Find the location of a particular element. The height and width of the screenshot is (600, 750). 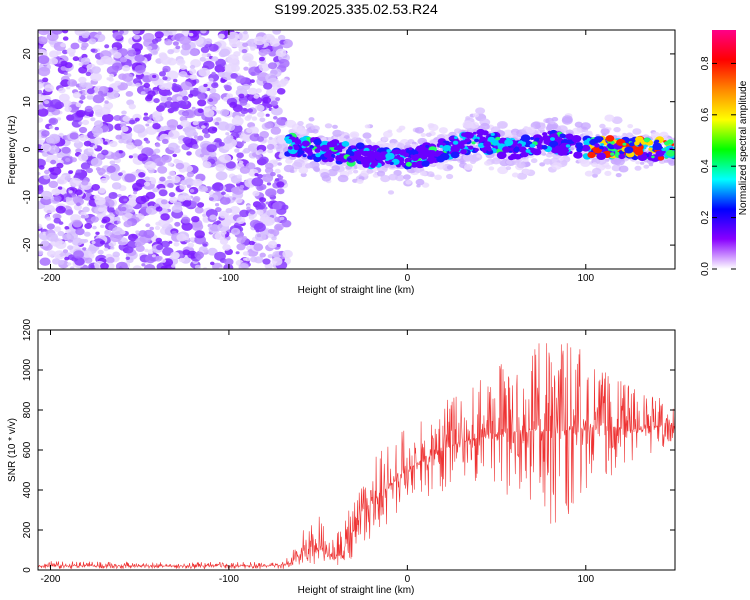

y-tick-label: 20 is located at coordinates (27, 54).